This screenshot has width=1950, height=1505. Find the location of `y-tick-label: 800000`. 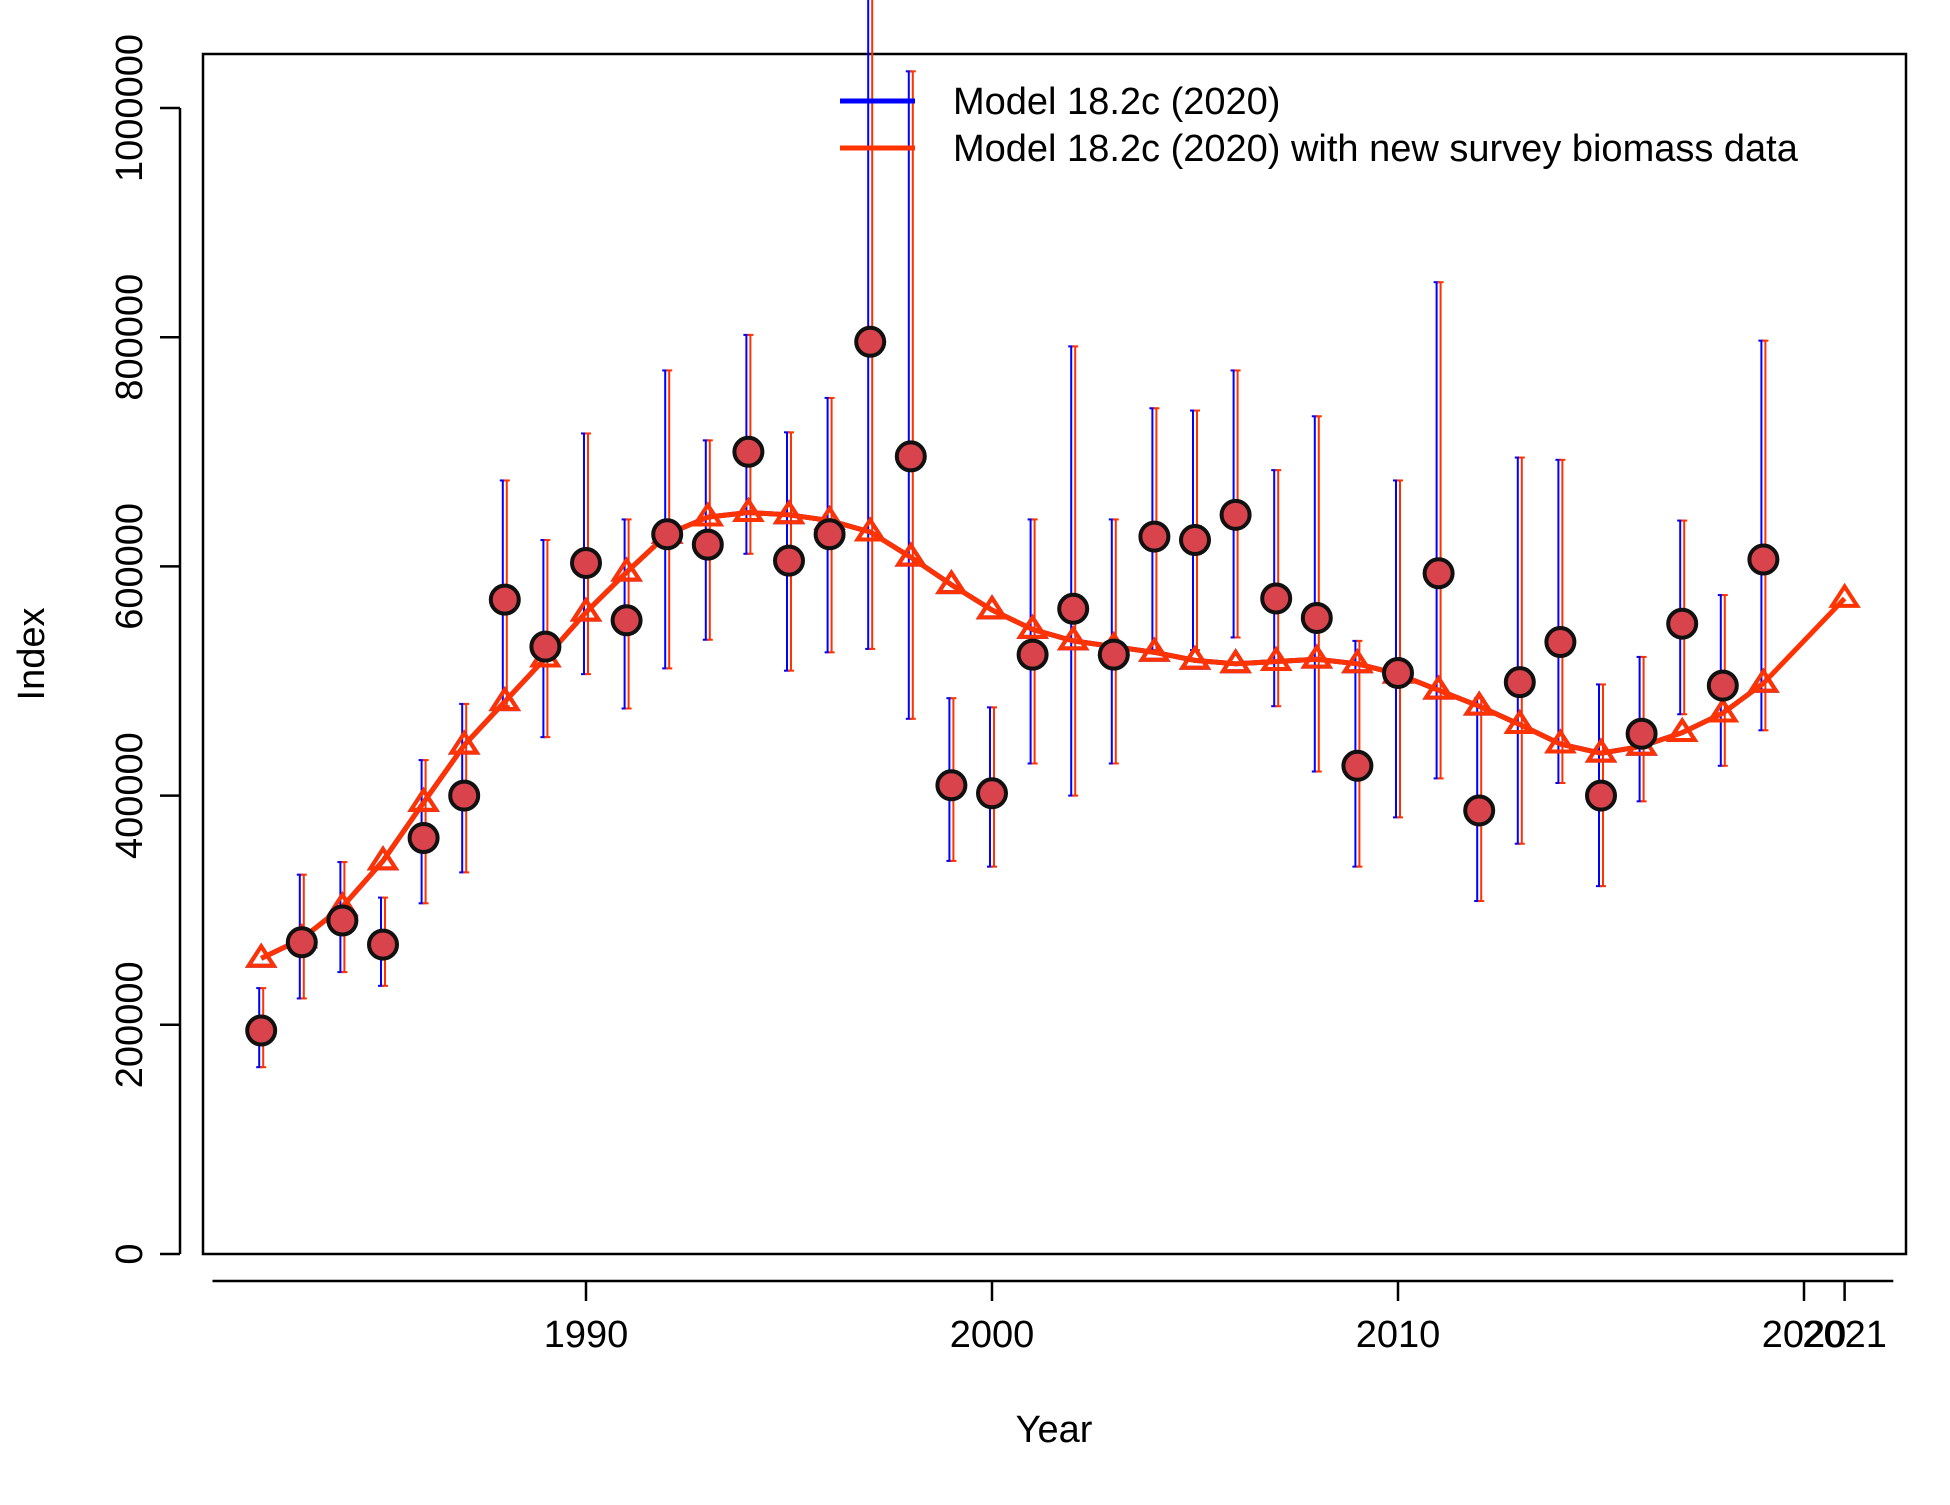

y-tick-label: 800000 is located at coordinates (130, 337).